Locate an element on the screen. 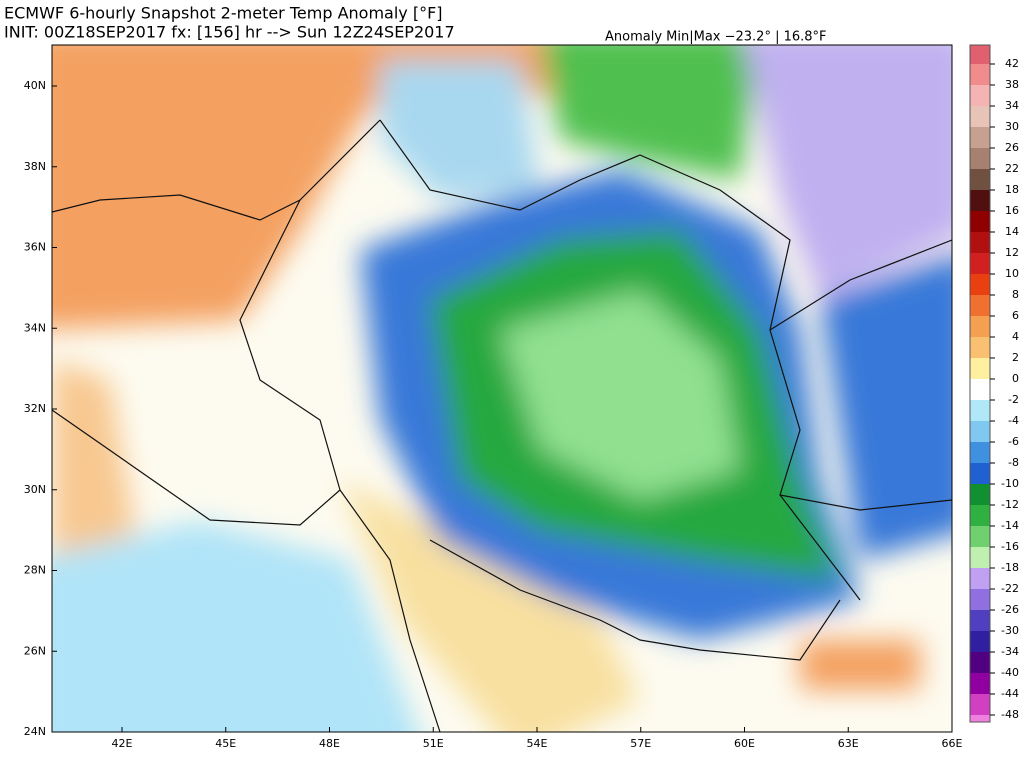 This screenshot has height=768, width=1024. lat-label: 36N is located at coordinates (35, 247).